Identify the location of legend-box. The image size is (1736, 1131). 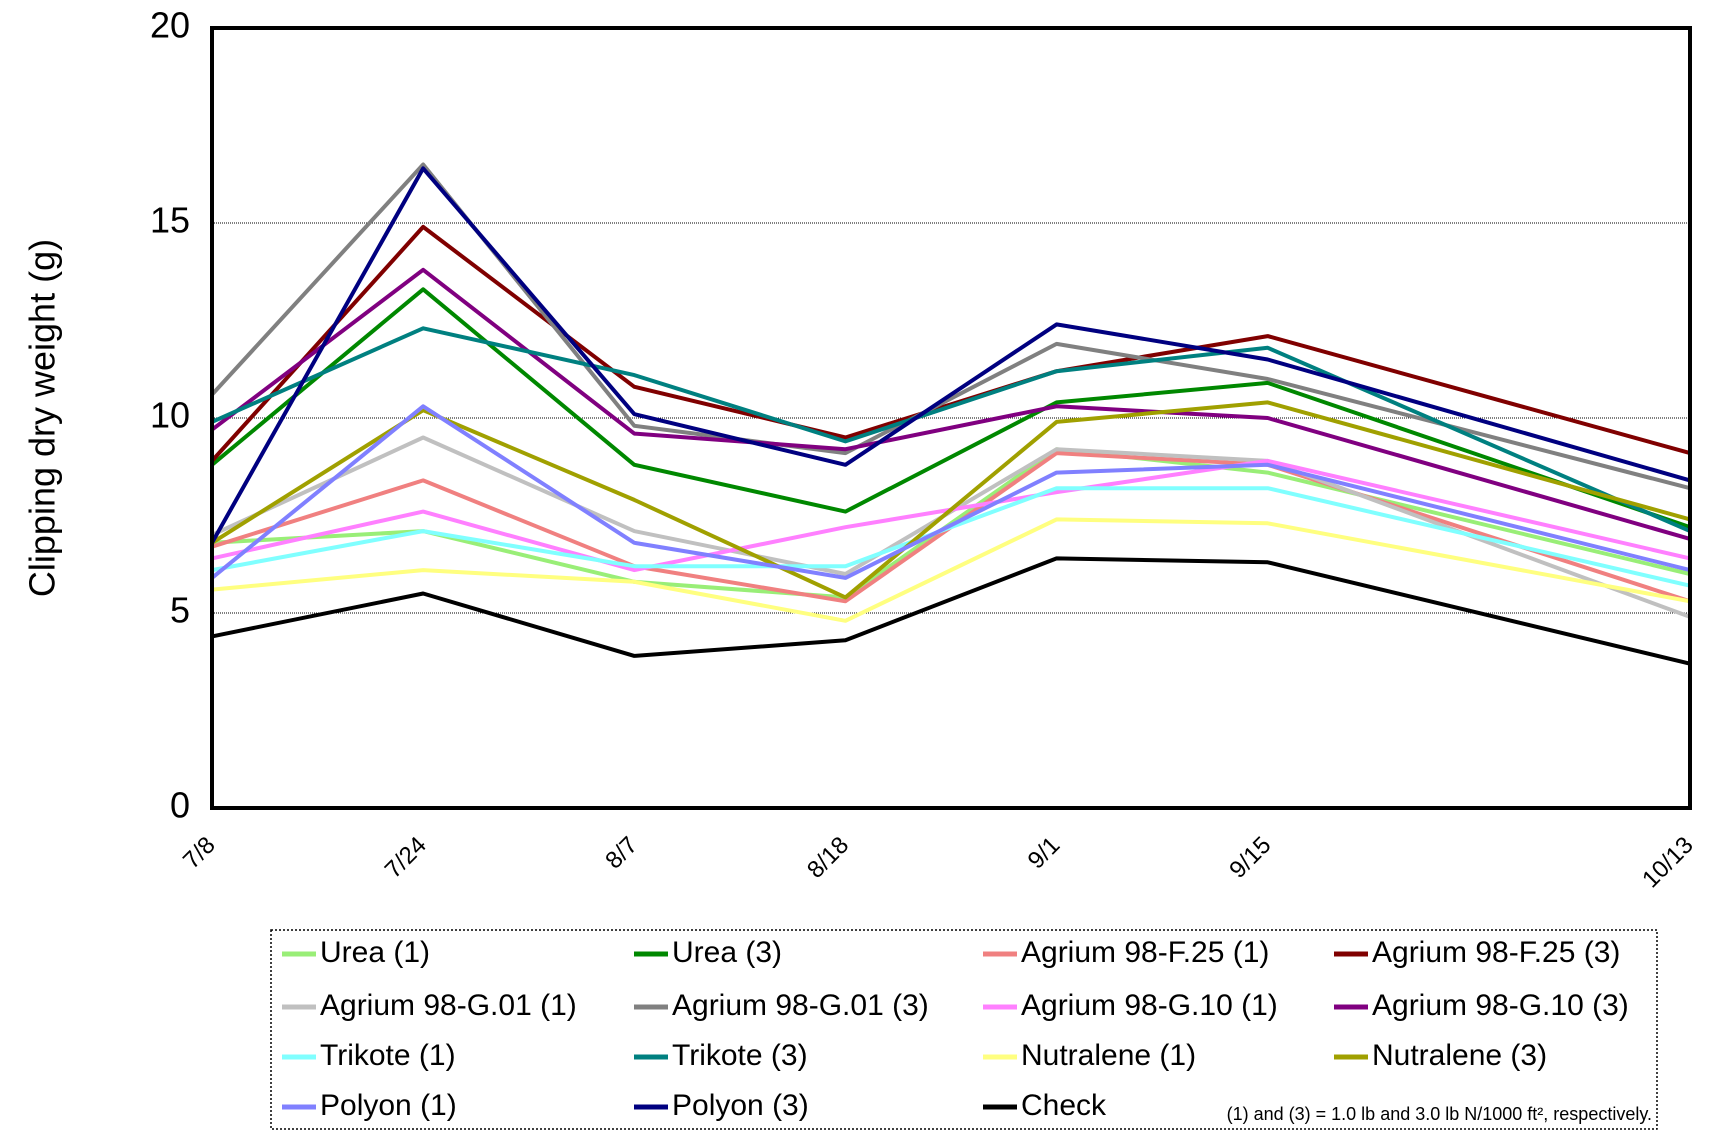
(964, 1029).